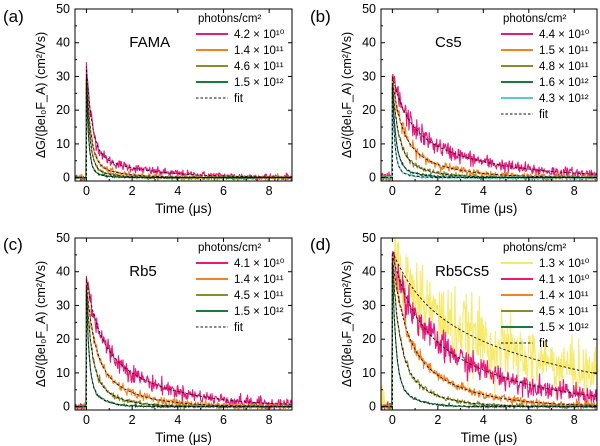  What do you see at coordinates (320, 244) in the screenshot?
I see `panel-label: (d)` at bounding box center [320, 244].